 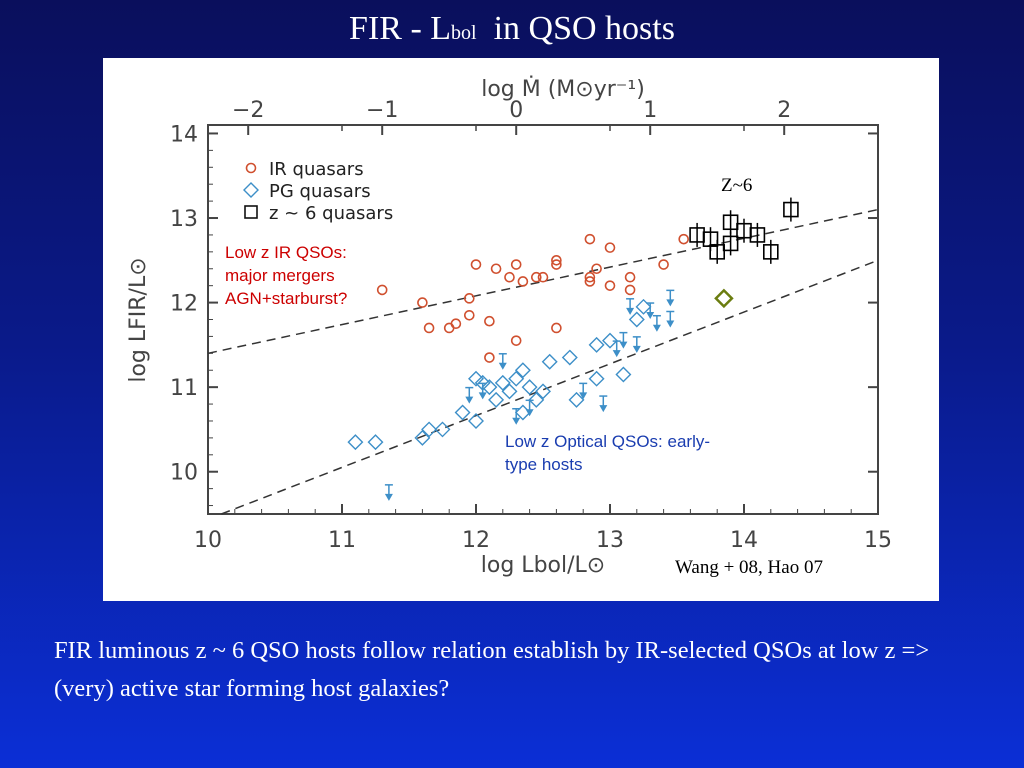 I want to click on top-tick-label: −1, so click(x=382, y=110).